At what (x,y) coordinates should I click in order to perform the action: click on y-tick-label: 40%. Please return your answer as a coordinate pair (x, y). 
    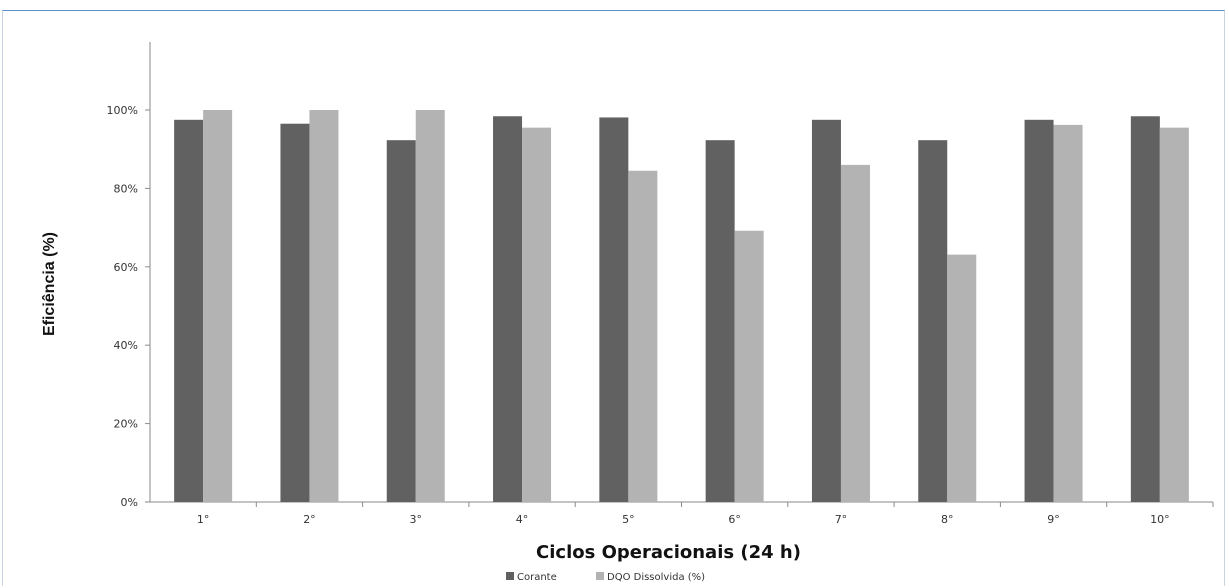
    Looking at the image, I should click on (126, 345).